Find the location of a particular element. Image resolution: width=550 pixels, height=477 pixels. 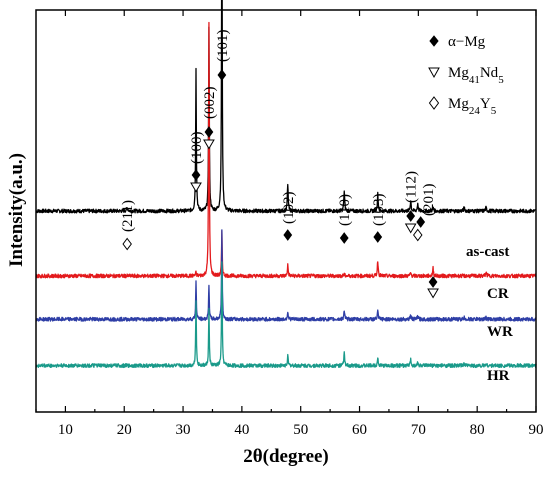

x-tick-label: 60 is located at coordinates (359, 430).